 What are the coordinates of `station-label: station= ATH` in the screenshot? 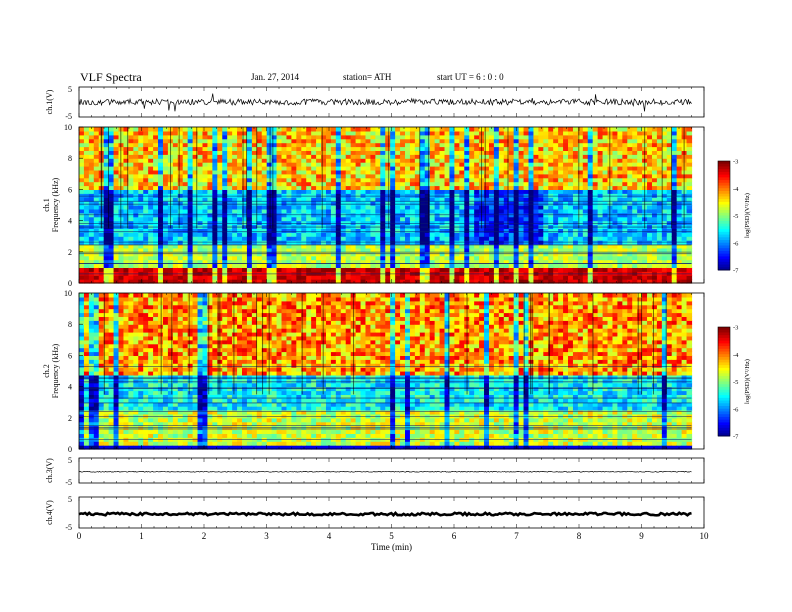 It's located at (367, 77).